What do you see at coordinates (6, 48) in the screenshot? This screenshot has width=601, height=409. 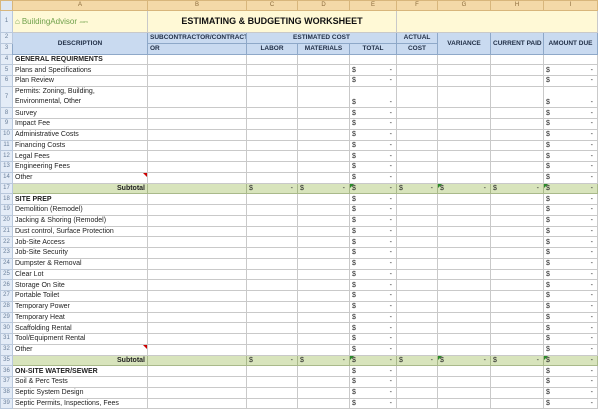 I see `row-header: 3` at bounding box center [6, 48].